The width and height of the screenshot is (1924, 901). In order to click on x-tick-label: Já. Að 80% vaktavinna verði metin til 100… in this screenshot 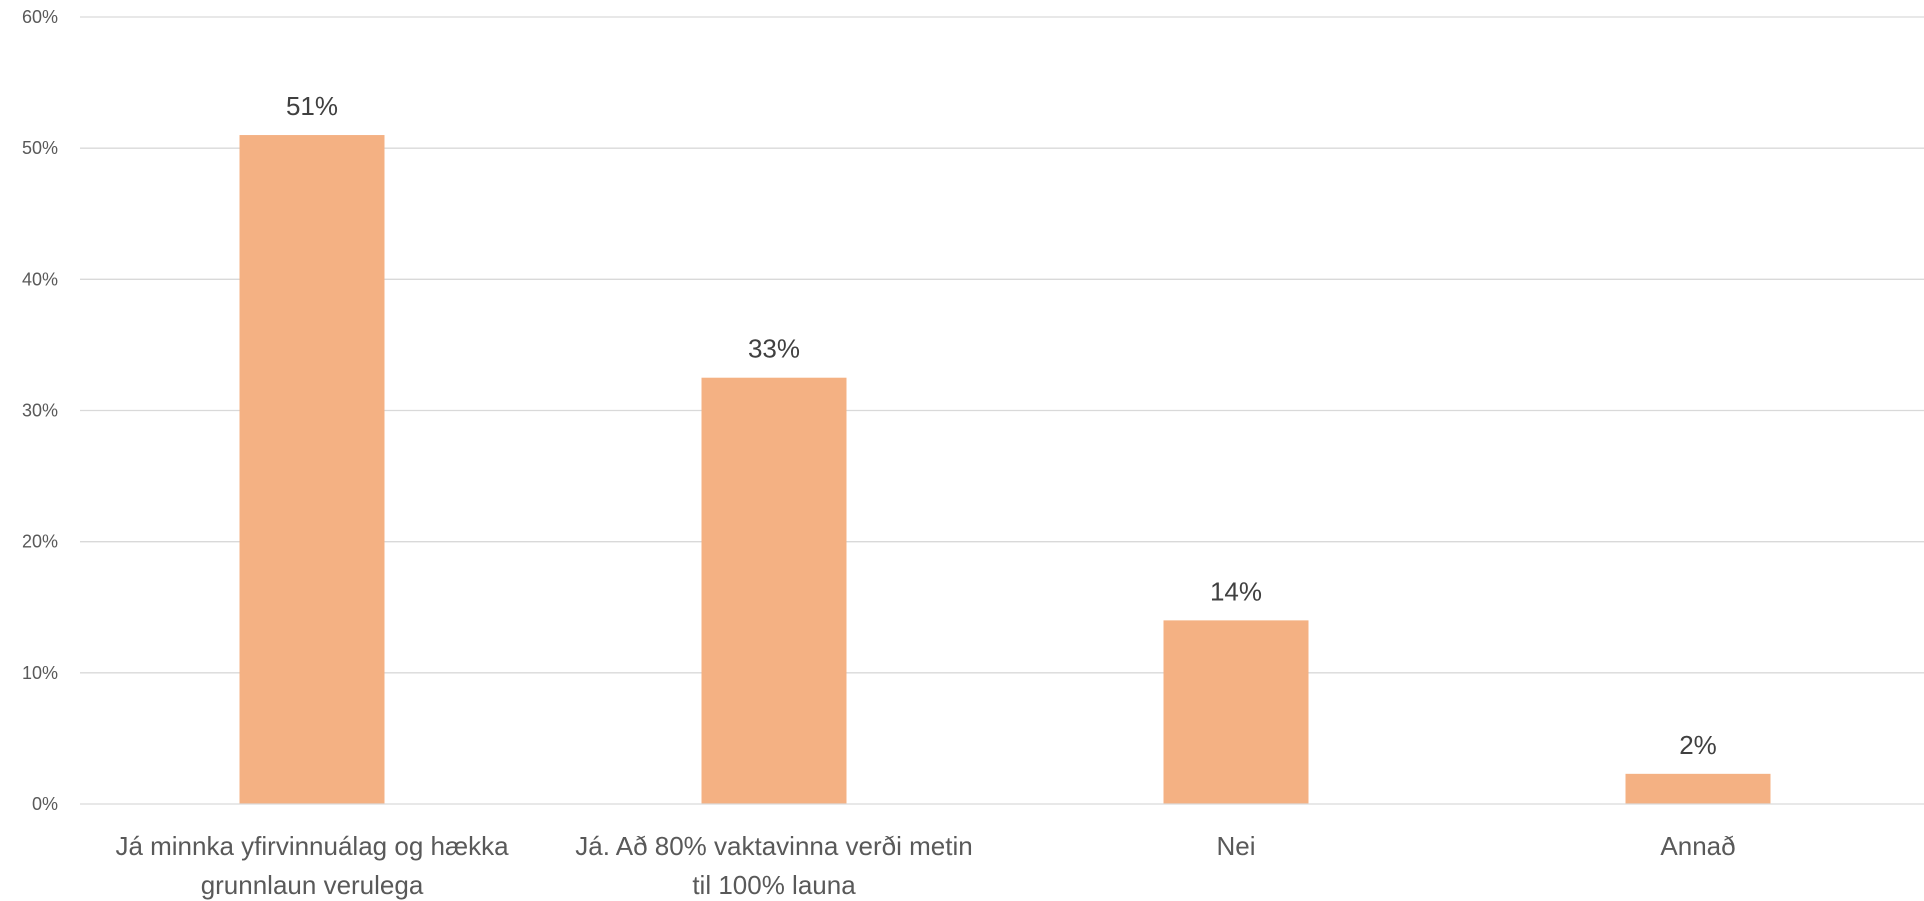, I will do `click(773, 865)`.